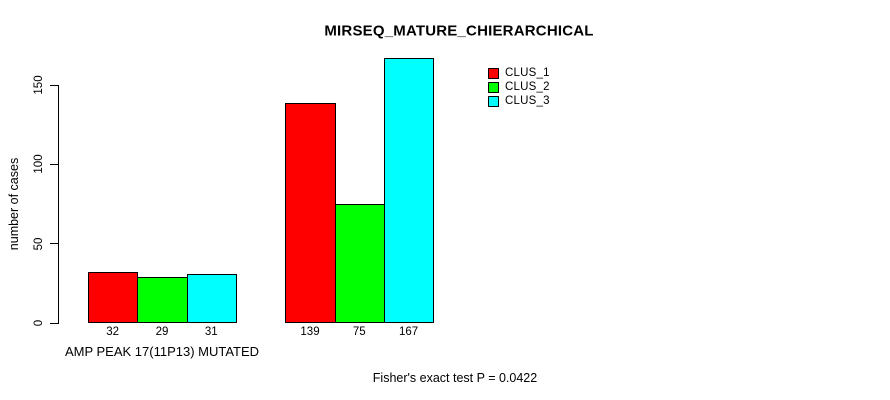 This screenshot has height=400, width=890. I want to click on y-tick-label: 50, so click(39, 244).